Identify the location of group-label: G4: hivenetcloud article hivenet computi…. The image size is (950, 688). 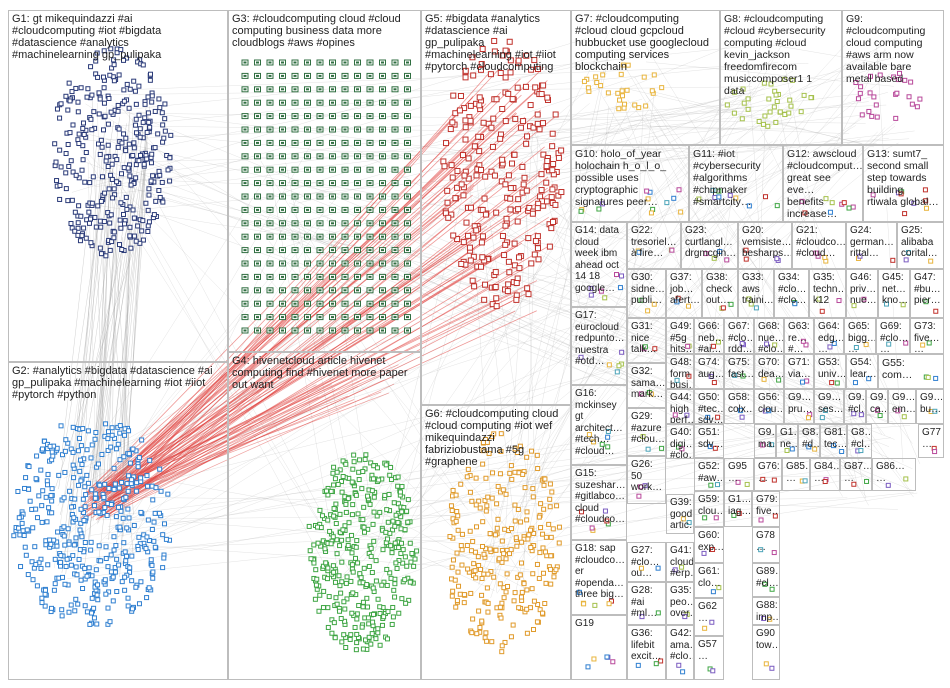
(320, 373).